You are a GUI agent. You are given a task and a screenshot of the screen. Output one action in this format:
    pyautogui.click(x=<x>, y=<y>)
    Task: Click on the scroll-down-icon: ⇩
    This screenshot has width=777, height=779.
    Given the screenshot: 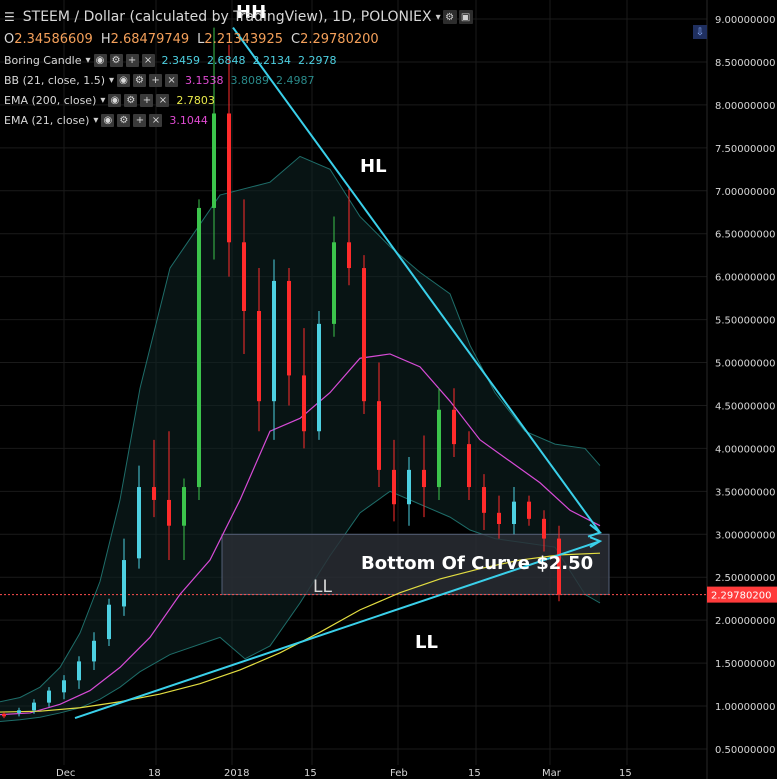 What is the action you would take?
    pyautogui.click(x=700, y=32)
    